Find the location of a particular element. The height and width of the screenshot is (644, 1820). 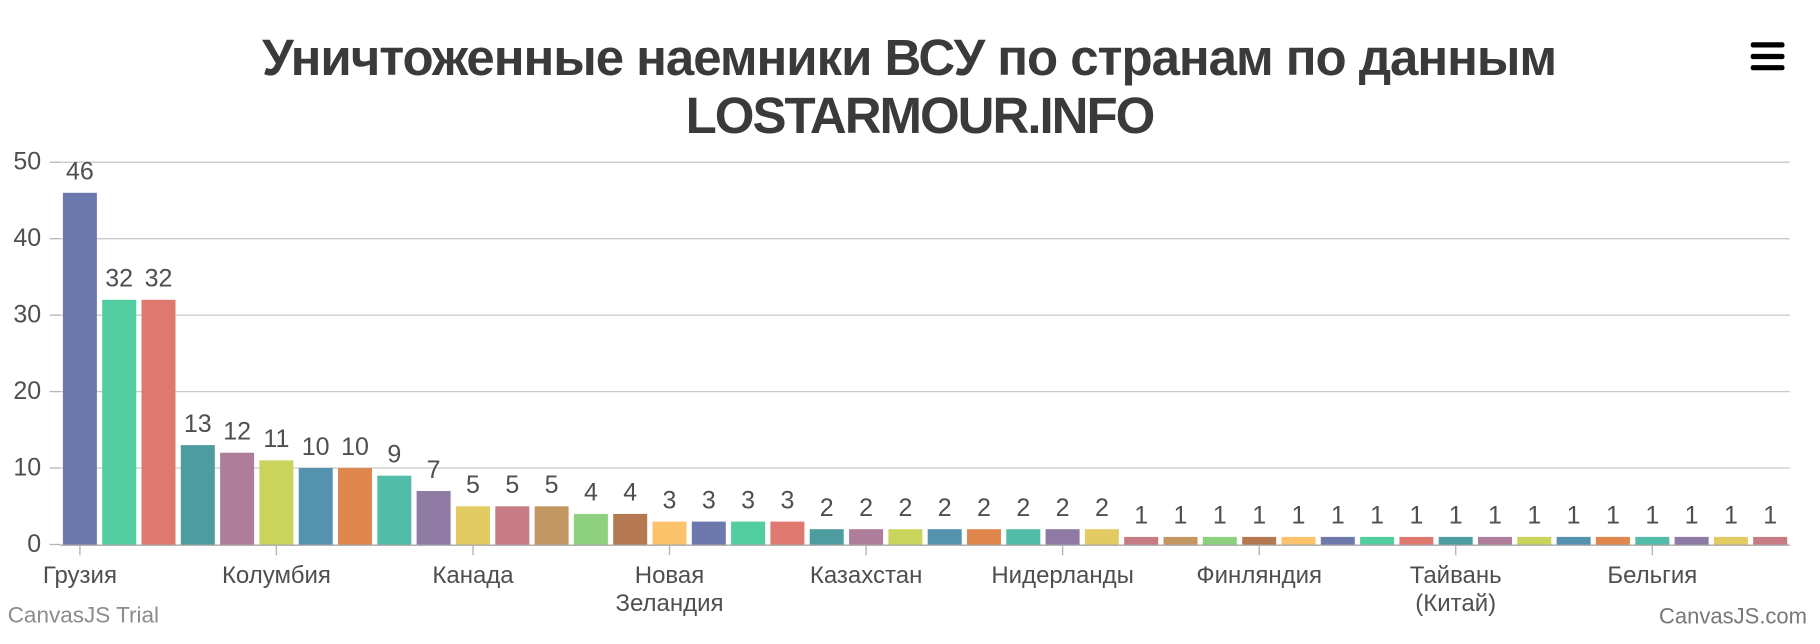

svg-text: Новая is located at coordinates (670, 575).